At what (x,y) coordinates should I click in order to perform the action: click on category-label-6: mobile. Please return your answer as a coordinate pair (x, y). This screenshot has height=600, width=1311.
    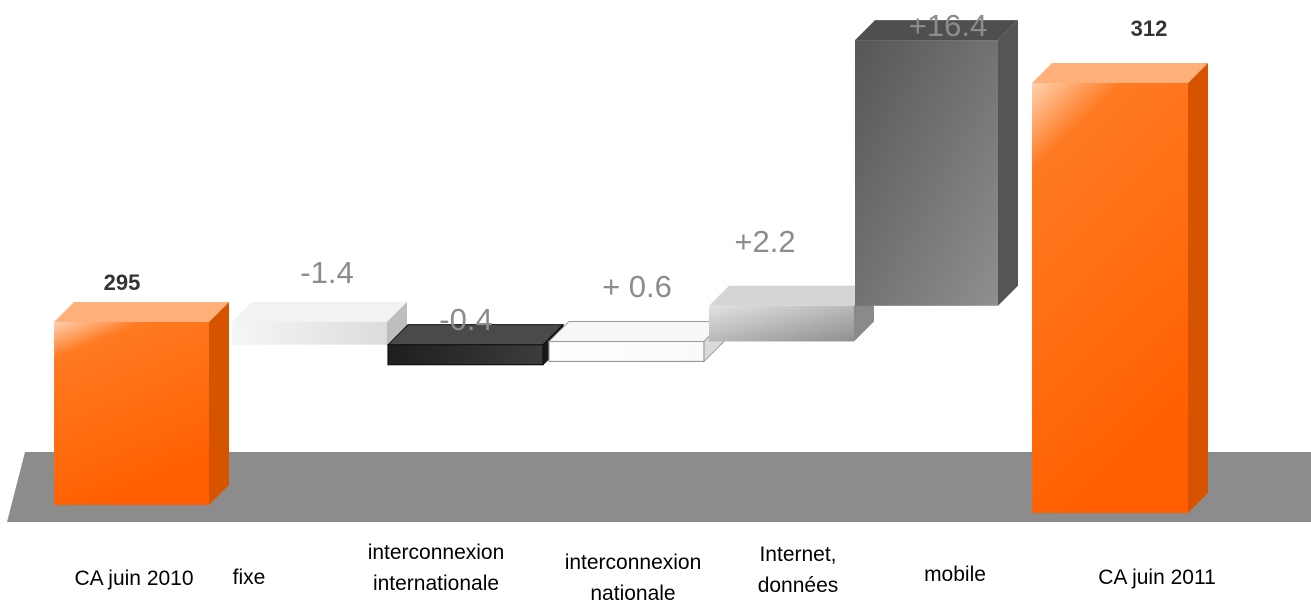
    Looking at the image, I should click on (955, 574).